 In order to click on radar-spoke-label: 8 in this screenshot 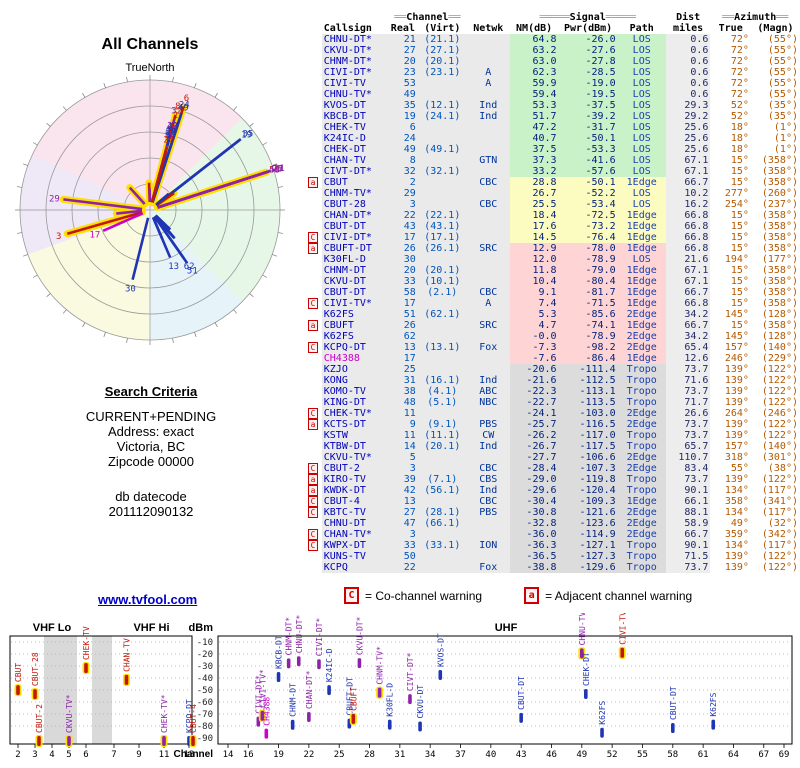, I will do `click(177, 107)`.